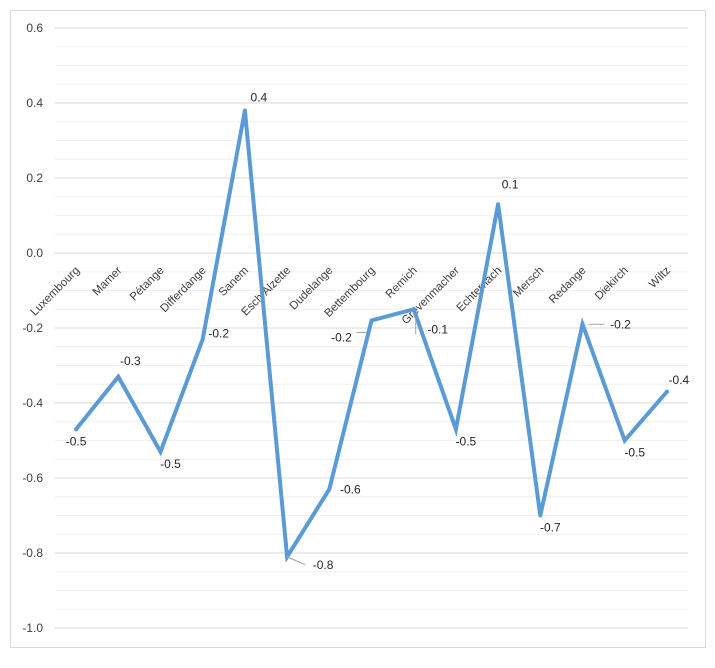  I want to click on data-label: -0.1, so click(437, 329).